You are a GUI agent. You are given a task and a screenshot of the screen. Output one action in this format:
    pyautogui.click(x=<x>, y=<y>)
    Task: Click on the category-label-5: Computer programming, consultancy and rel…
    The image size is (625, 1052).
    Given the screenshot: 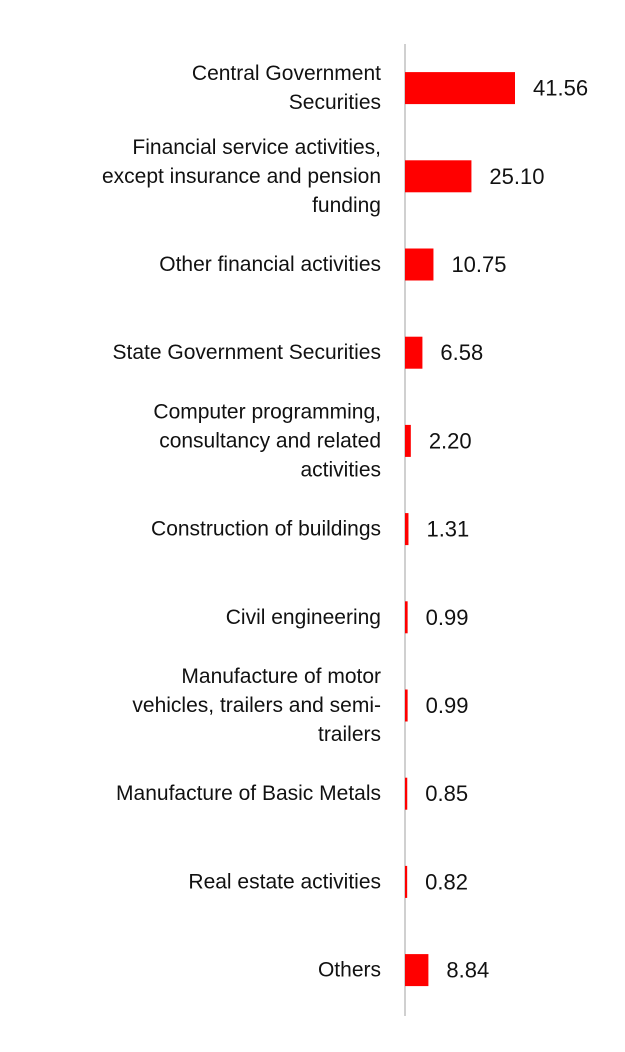 What is the action you would take?
    pyautogui.click(x=267, y=440)
    